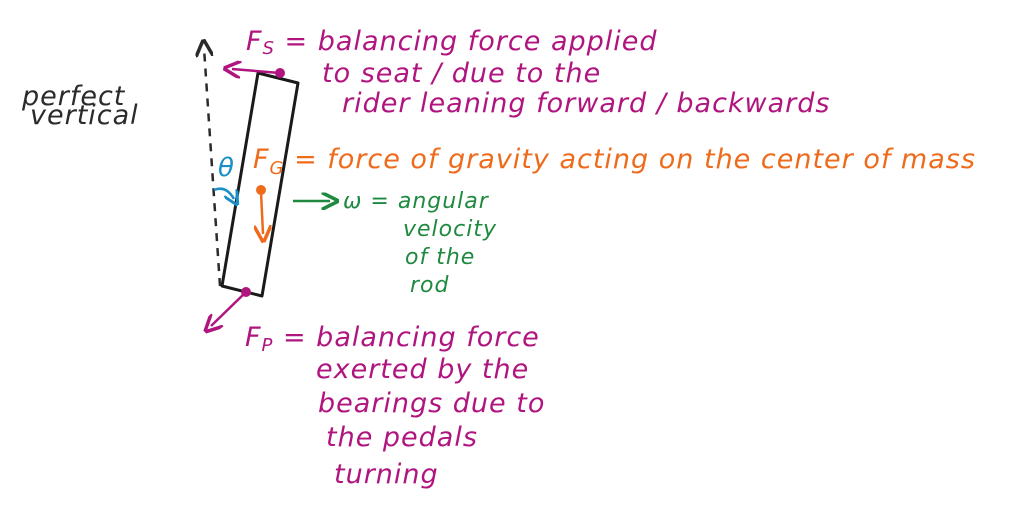 The height and width of the screenshot is (511, 1030). I want to click on fg-center-of-mass-point, so click(261, 190).